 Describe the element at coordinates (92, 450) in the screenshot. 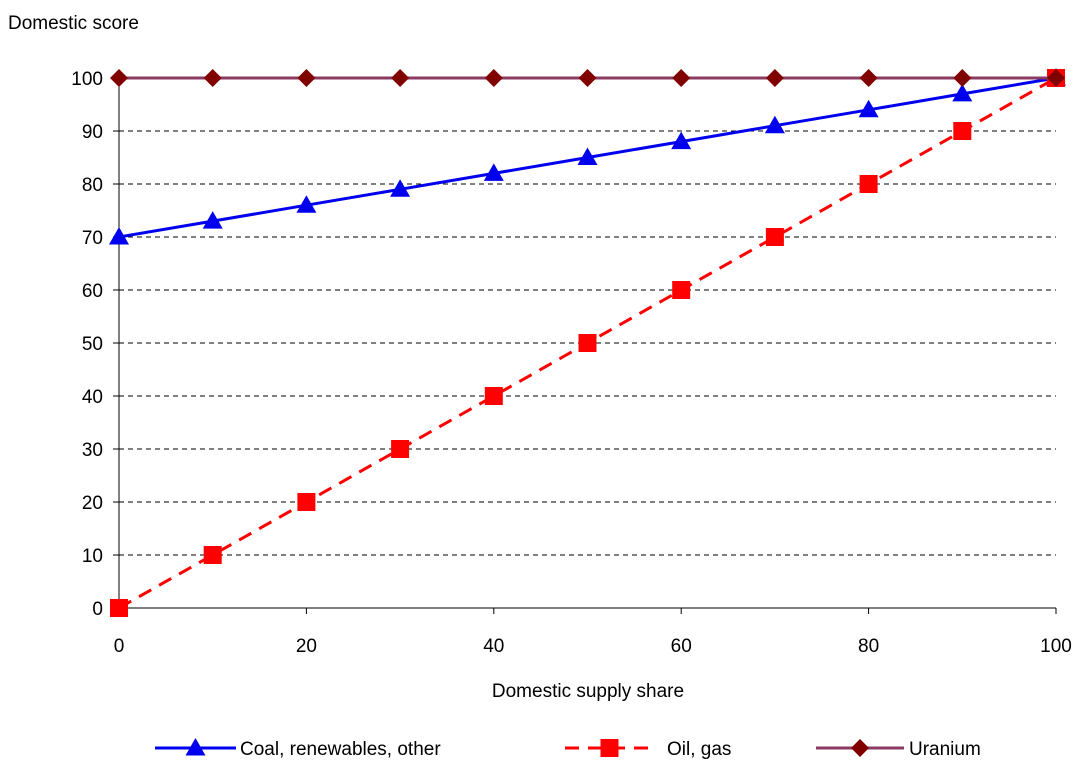

I see `y-tick-label: 30` at that location.